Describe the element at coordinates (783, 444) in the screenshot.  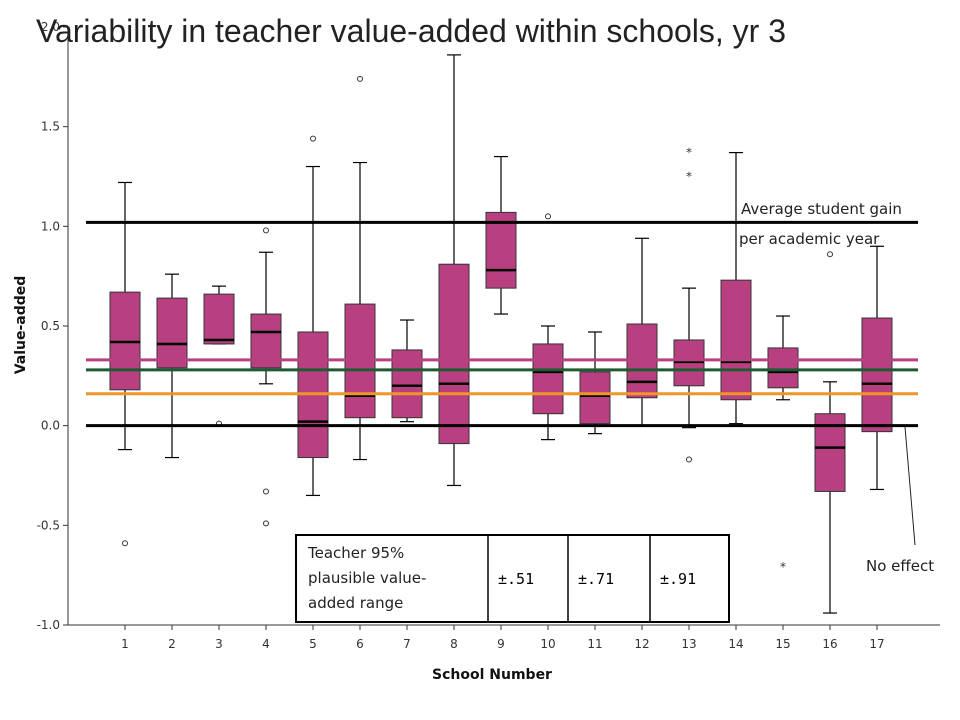
I see `box-school-15: *` at that location.